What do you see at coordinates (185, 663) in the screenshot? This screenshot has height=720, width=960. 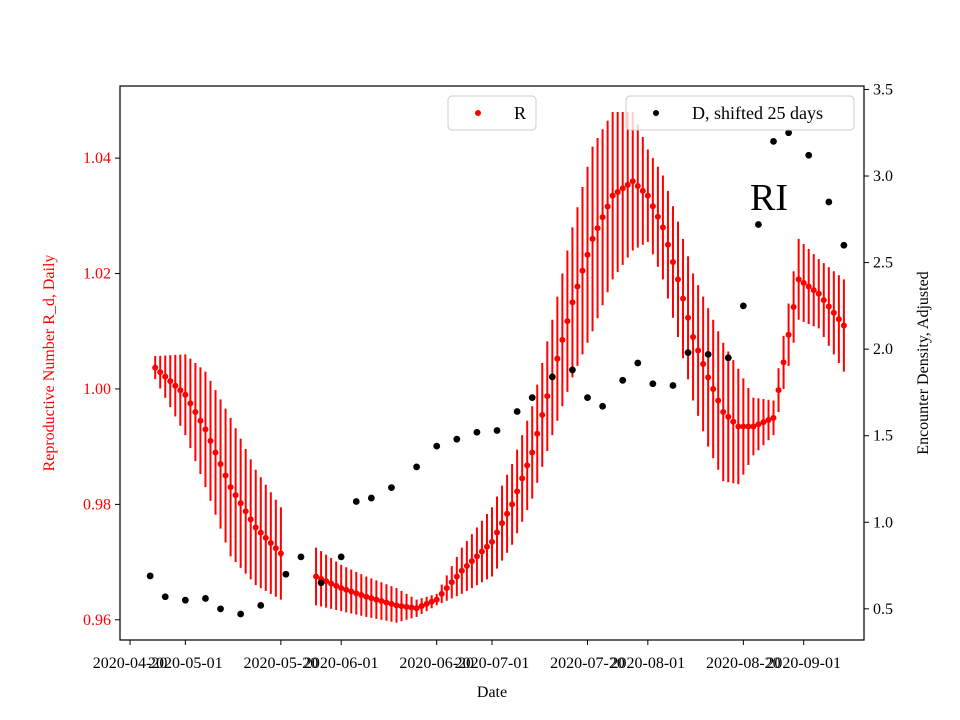 I see `x-tick-label: 2020-05-01` at bounding box center [185, 663].